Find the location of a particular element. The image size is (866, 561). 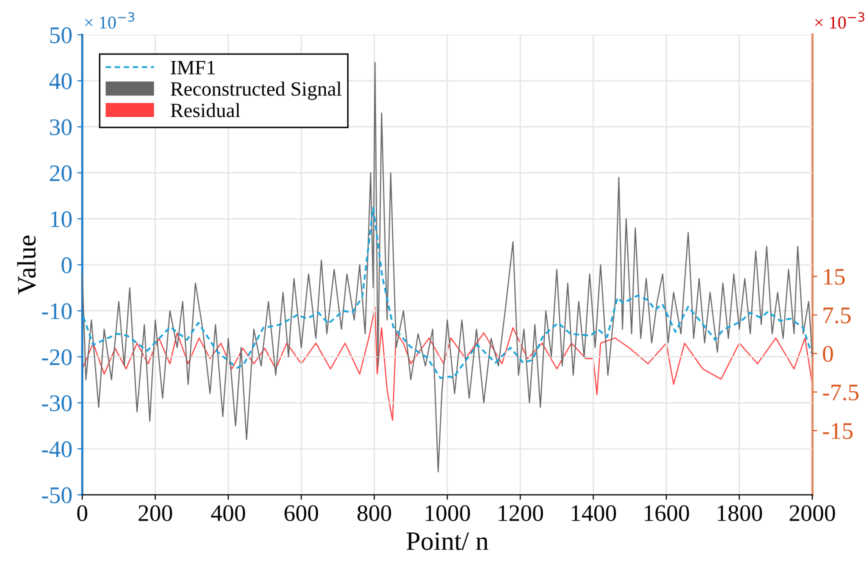

x-tick-label: 800 is located at coordinates (374, 513).